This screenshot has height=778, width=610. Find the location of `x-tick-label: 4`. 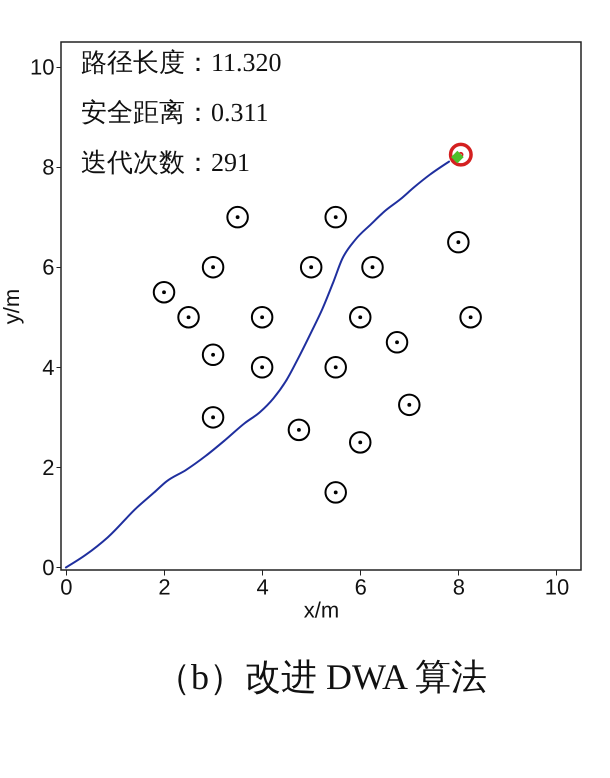

x-tick-label: 4 is located at coordinates (262, 587).